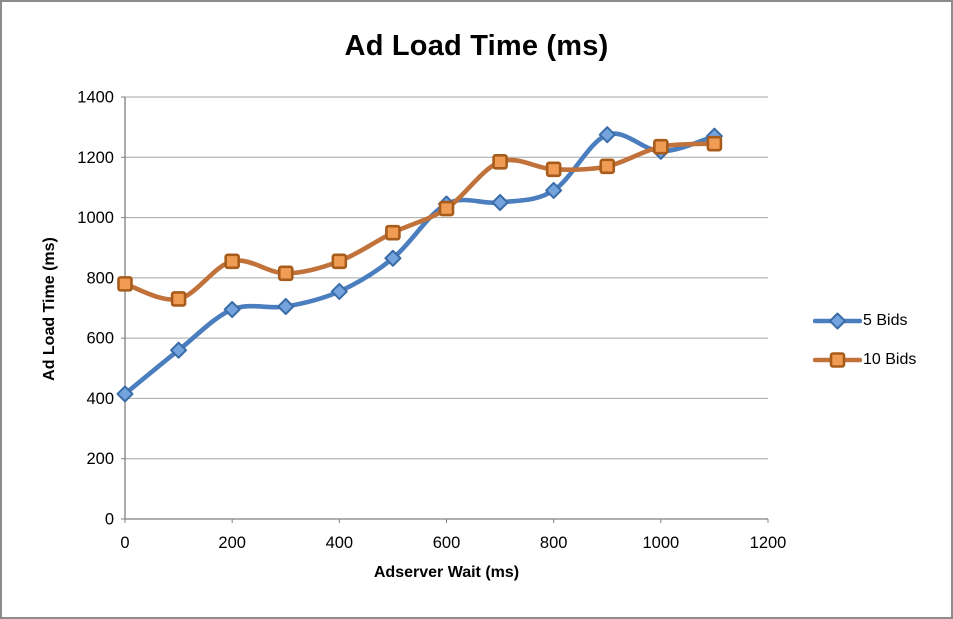  I want to click on x-tick-label: 800, so click(554, 543).